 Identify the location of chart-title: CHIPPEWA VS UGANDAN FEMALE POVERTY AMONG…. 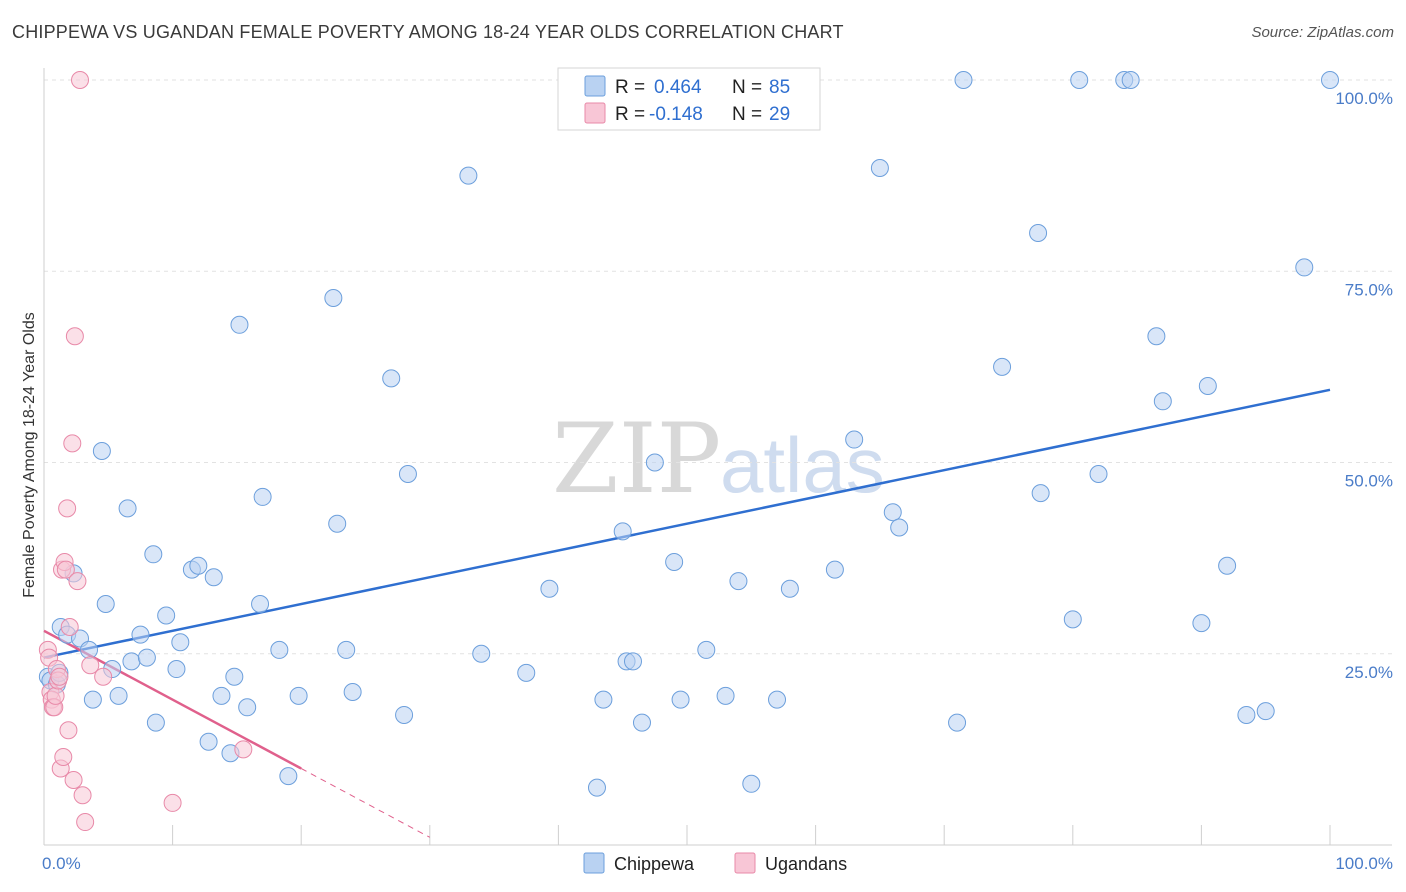
(428, 32).